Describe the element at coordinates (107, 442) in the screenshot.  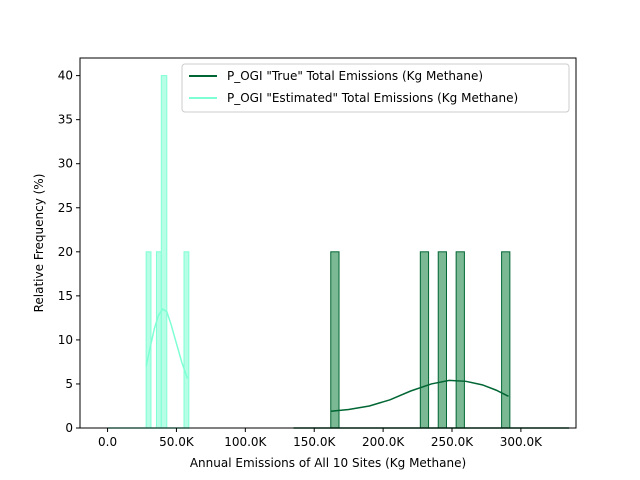
I see `x-tick-label: 0.0` at that location.